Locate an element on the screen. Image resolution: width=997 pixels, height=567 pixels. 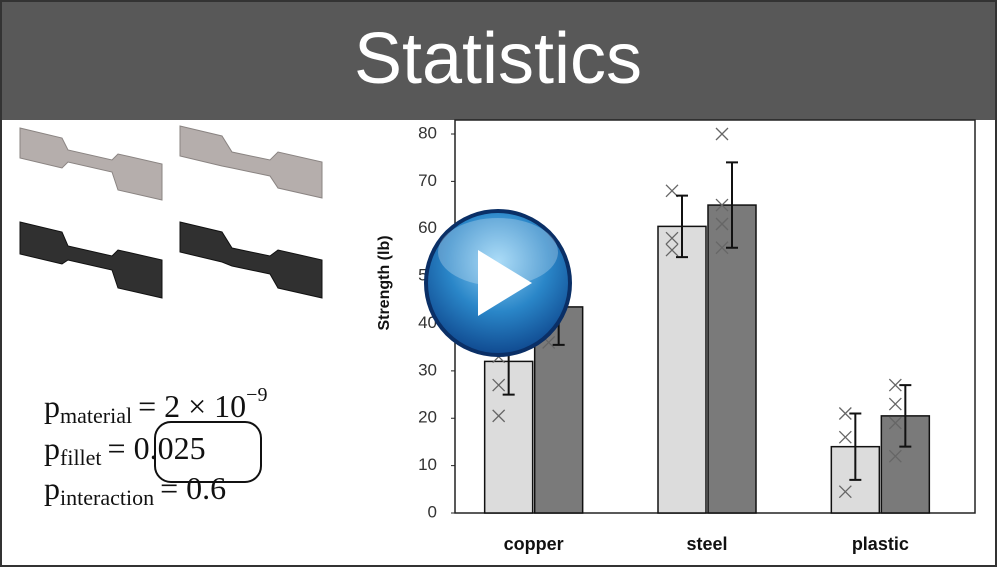
play-button is located at coordinates (498, 283).